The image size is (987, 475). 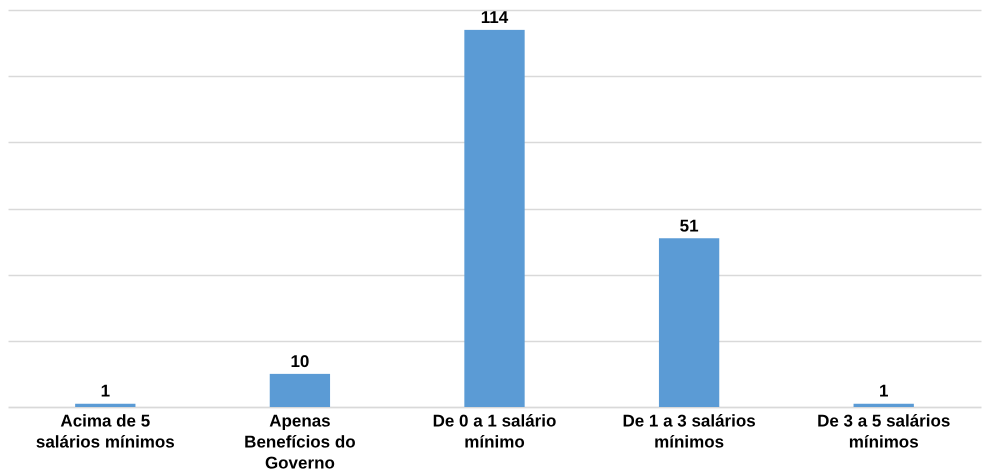 I want to click on data-label: 10, so click(x=300, y=361).